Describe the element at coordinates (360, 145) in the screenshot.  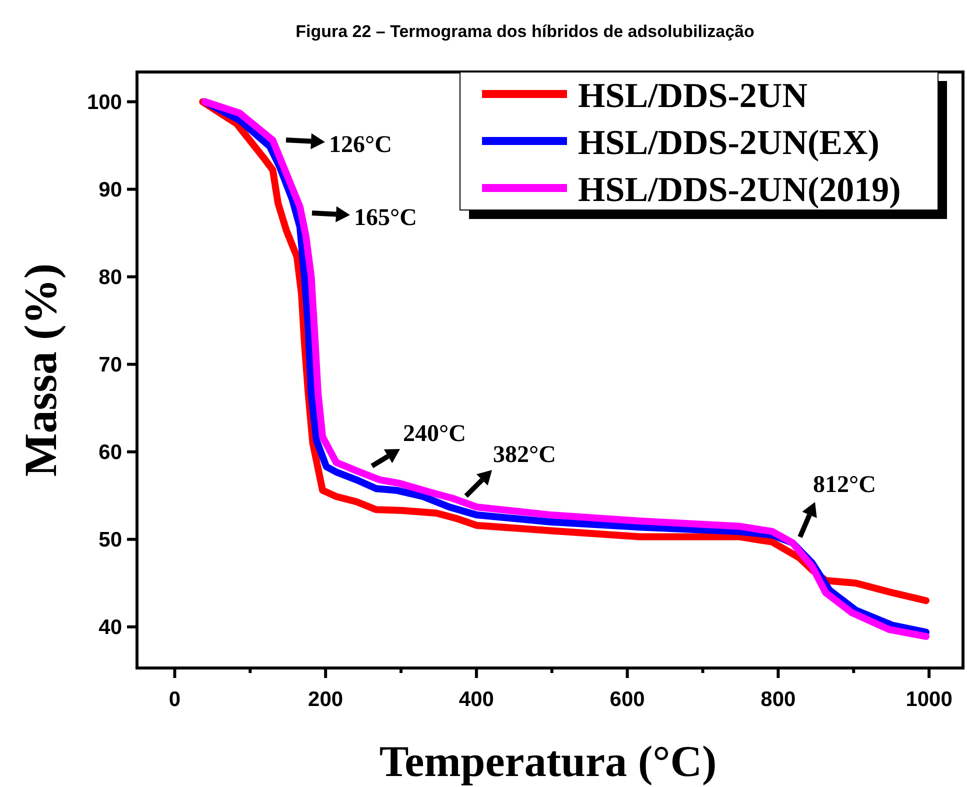
I see `annotation: 126°C` at that location.